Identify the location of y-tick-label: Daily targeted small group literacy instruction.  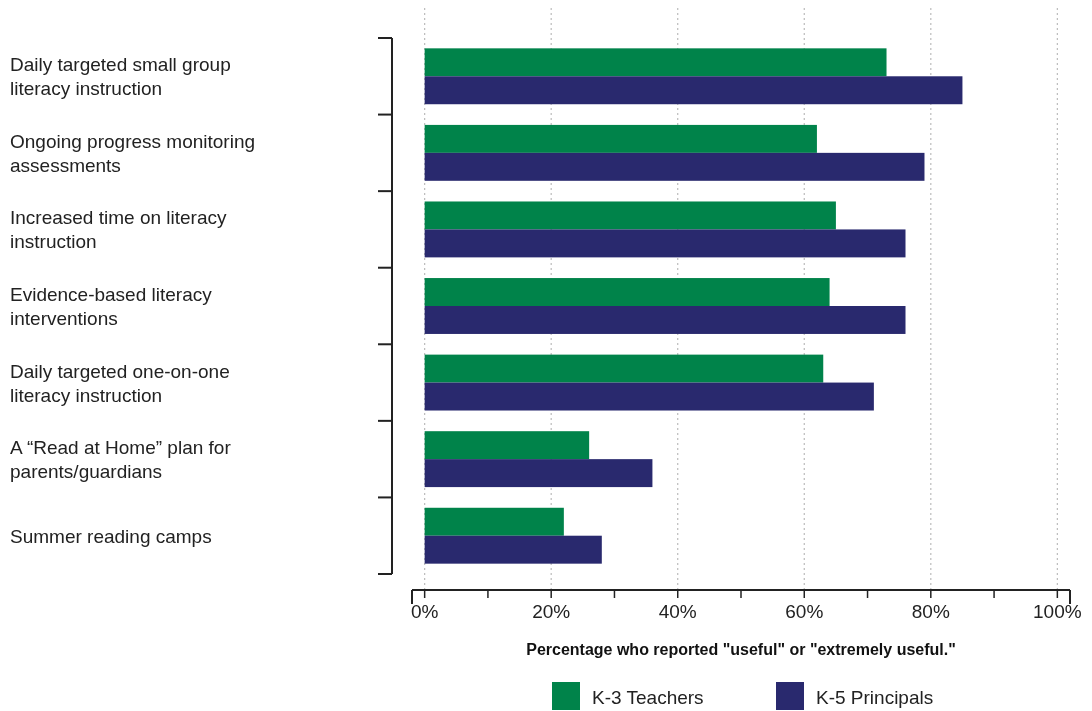
(120, 77).